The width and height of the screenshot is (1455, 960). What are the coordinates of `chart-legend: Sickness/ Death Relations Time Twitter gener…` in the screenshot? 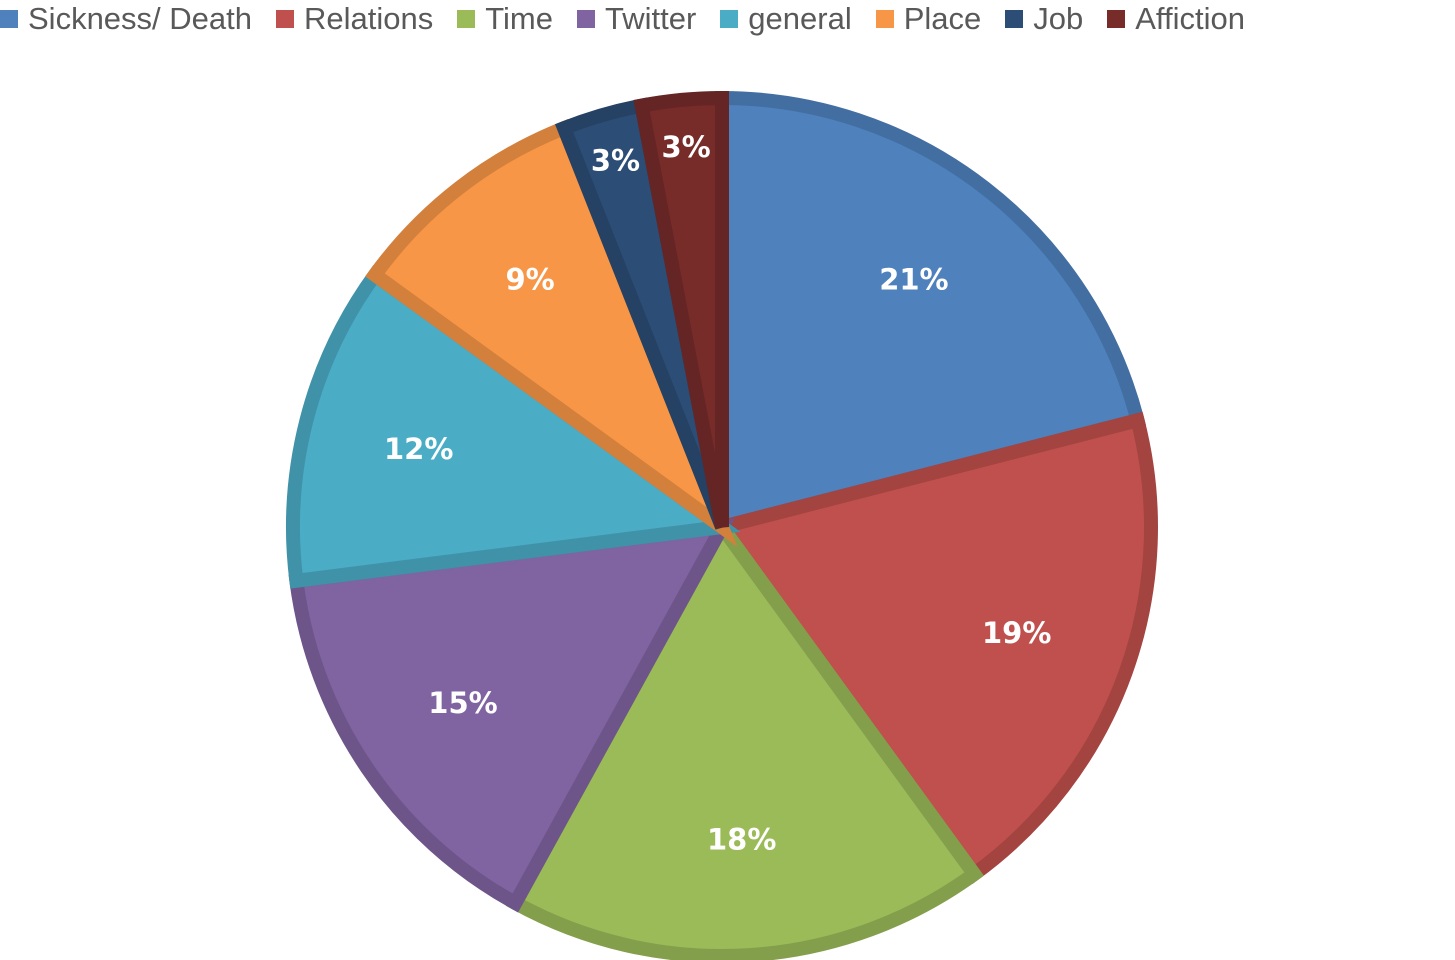 It's located at (727, 19).